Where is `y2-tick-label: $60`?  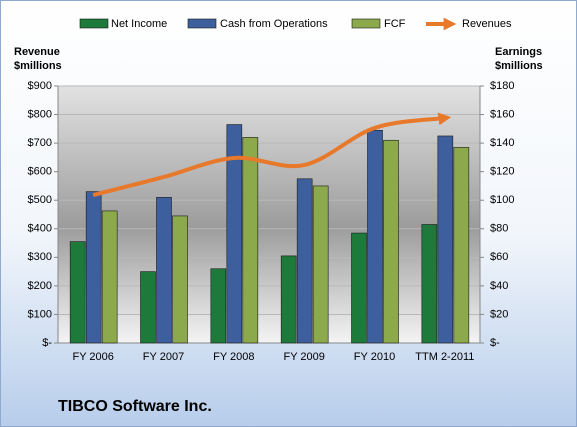 y2-tick-label: $60 is located at coordinates (499, 257).